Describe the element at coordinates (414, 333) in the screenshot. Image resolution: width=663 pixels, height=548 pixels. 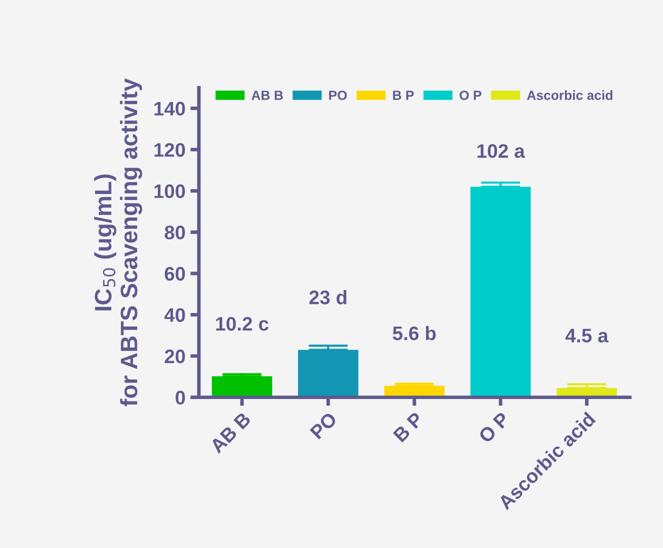
I see `data-label: 5.6 b` at that location.